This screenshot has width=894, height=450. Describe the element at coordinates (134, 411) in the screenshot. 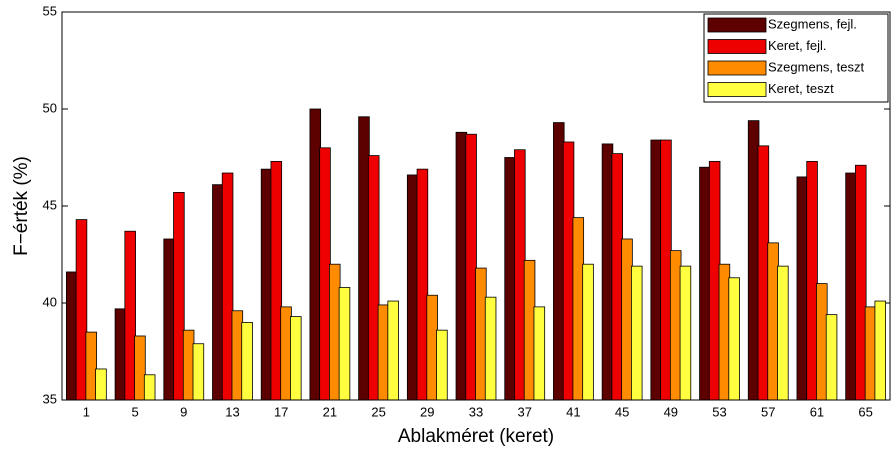

I see `x-tick-label: 5` at that location.